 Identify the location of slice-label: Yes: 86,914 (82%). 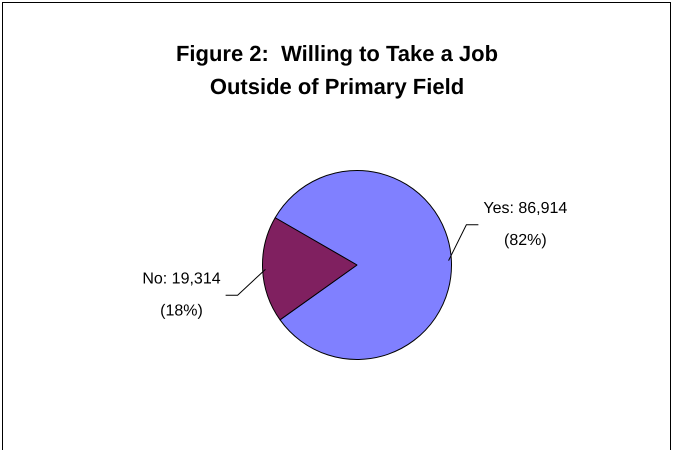
(525, 225).